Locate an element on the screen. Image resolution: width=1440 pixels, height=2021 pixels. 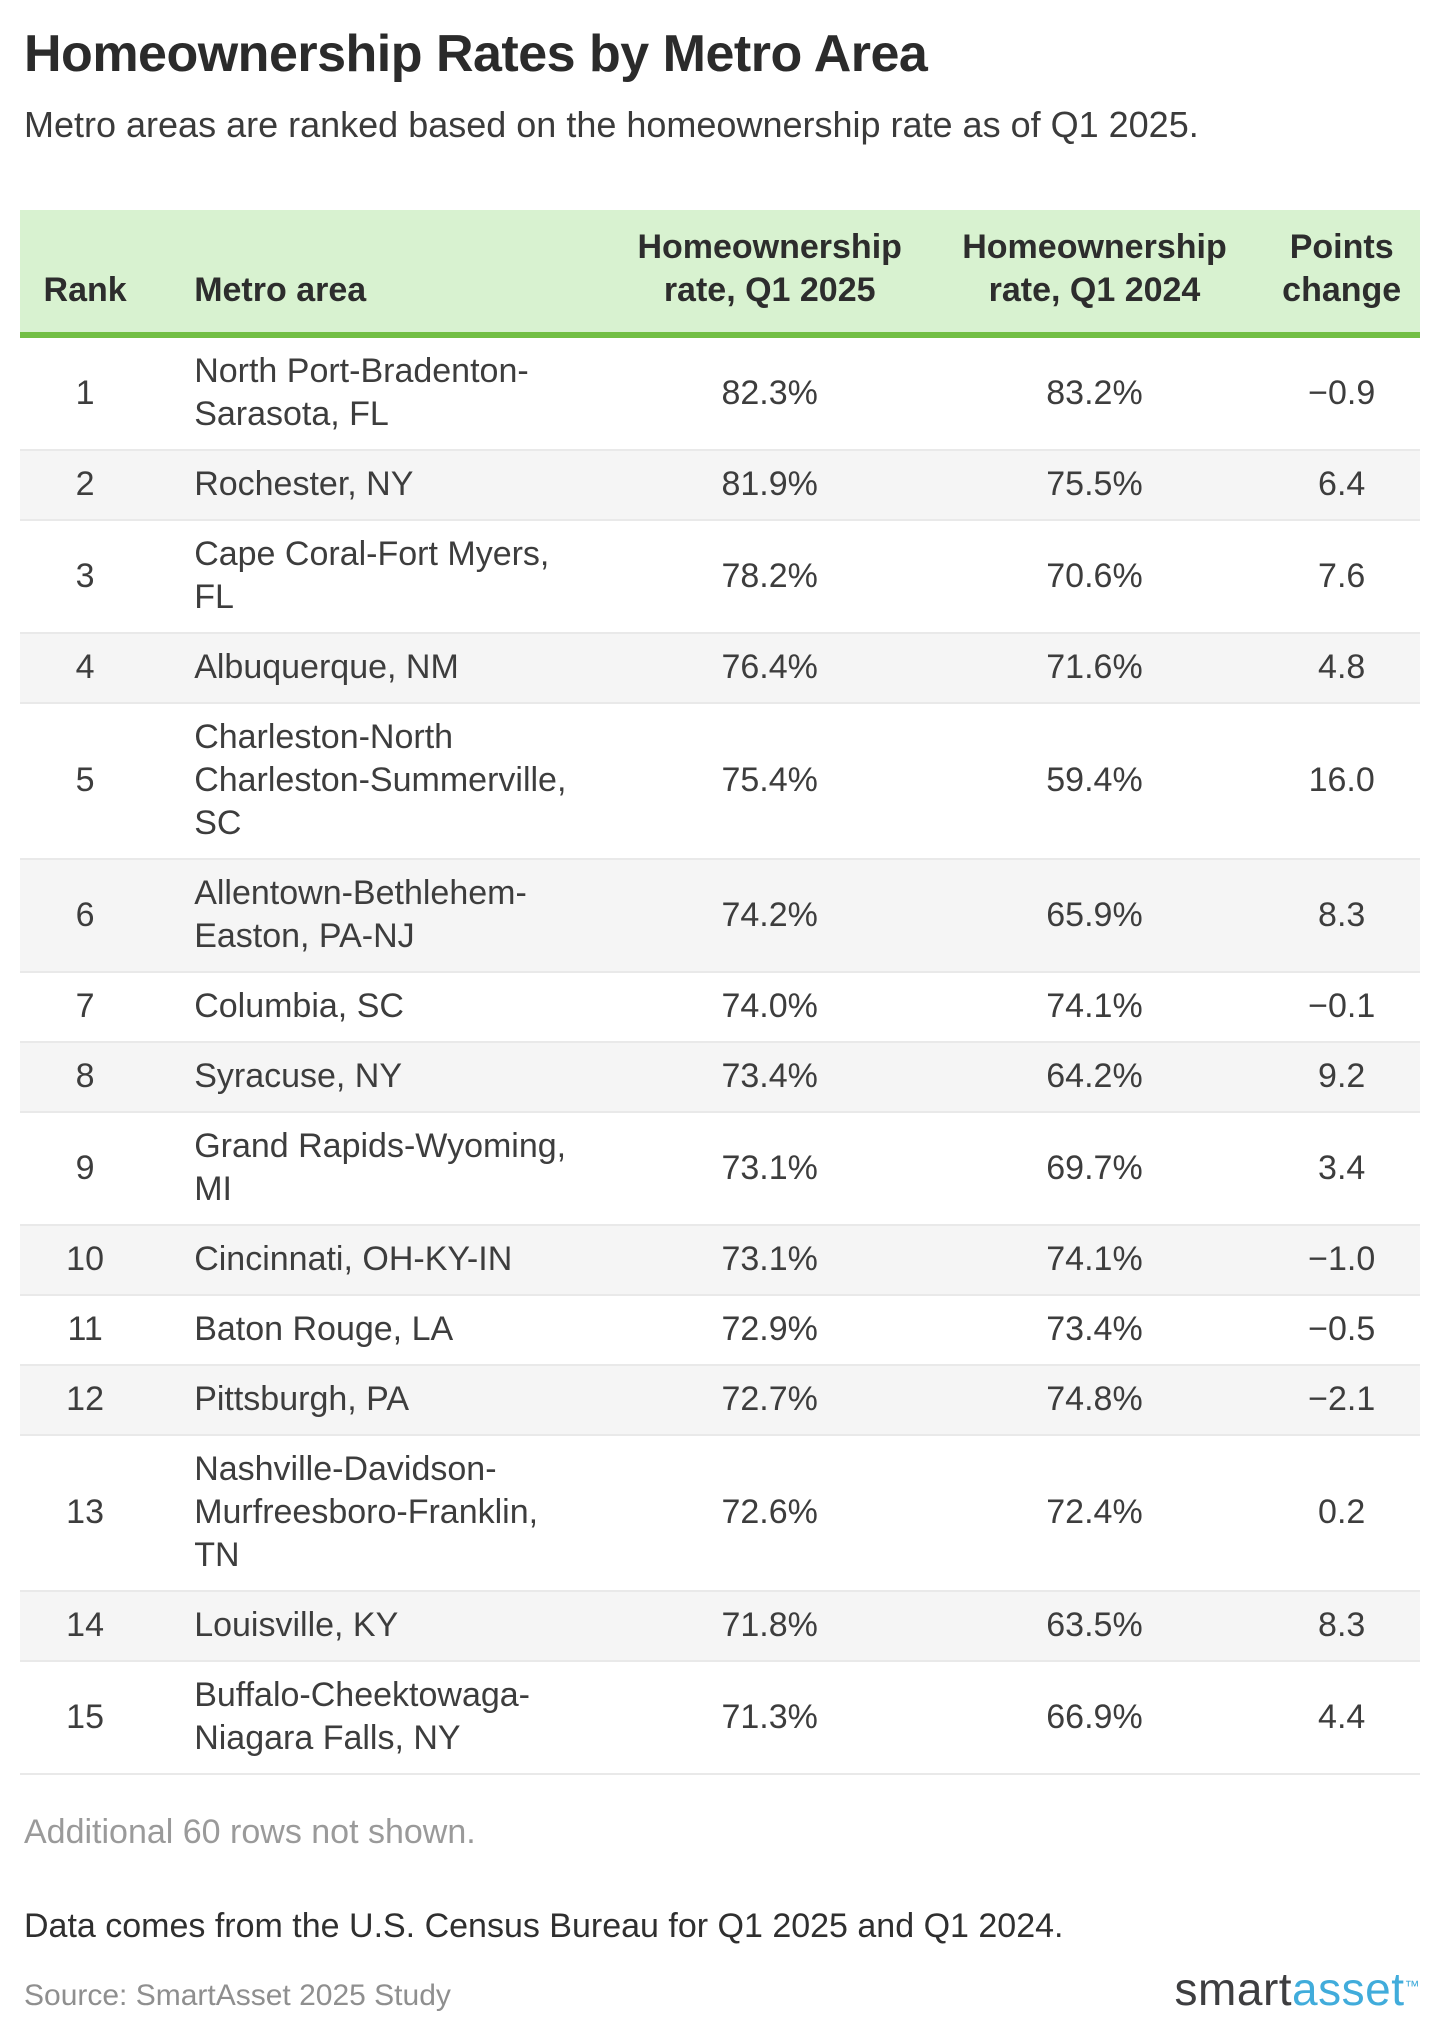
table-row: 2 Rochester, NY 81.9% 75.5% 6.4 is located at coordinates (720, 485).